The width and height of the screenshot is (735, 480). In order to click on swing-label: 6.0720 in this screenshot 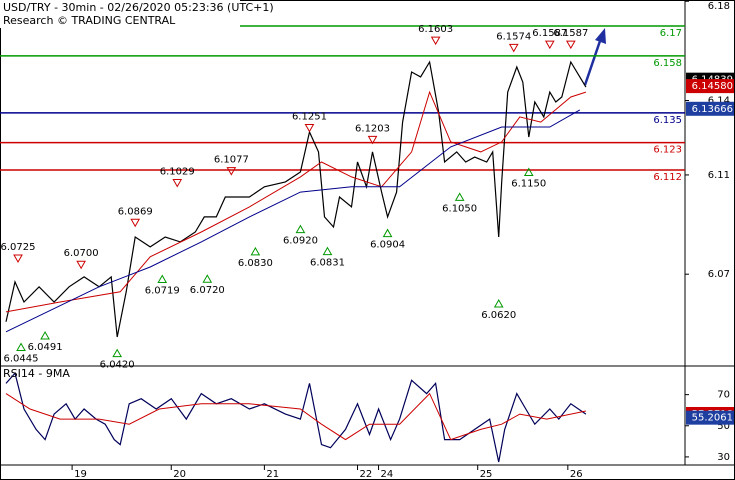, I will do `click(207, 290)`.